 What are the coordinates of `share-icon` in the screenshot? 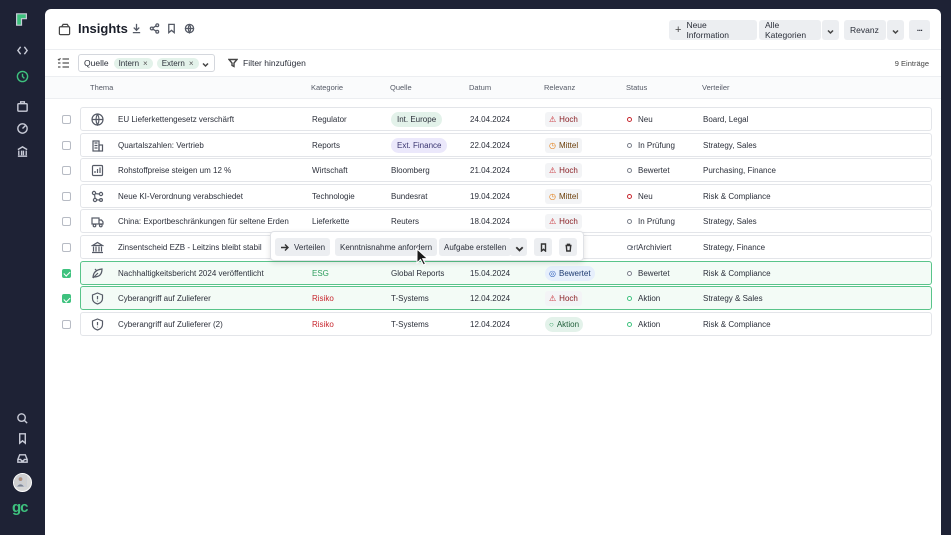 It's located at (155, 29).